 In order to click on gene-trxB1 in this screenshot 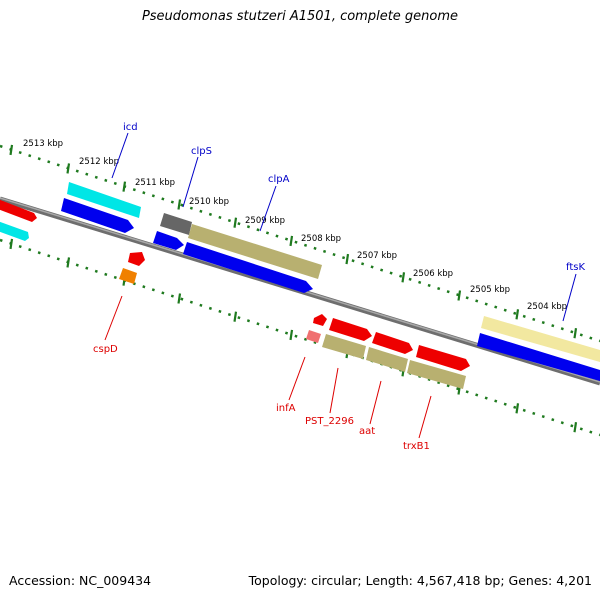, I will do `click(436, 374)`.